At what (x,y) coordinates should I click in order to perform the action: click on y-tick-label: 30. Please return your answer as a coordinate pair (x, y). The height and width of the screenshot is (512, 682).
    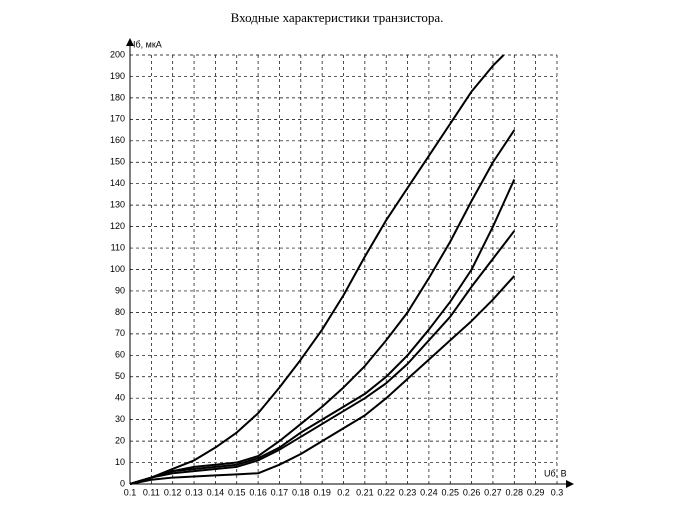
    Looking at the image, I should click on (120, 419).